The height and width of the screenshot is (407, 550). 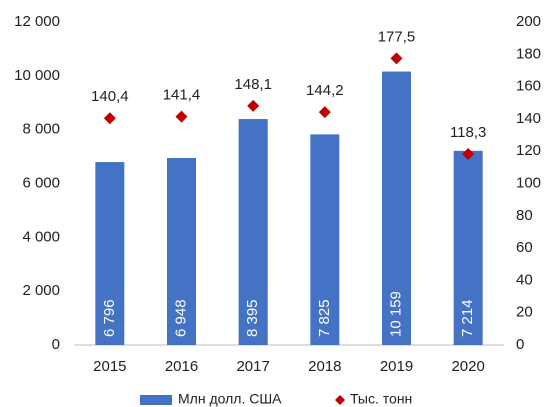 What do you see at coordinates (467, 366) in the screenshot?
I see `x-tick-label: 2020` at bounding box center [467, 366].